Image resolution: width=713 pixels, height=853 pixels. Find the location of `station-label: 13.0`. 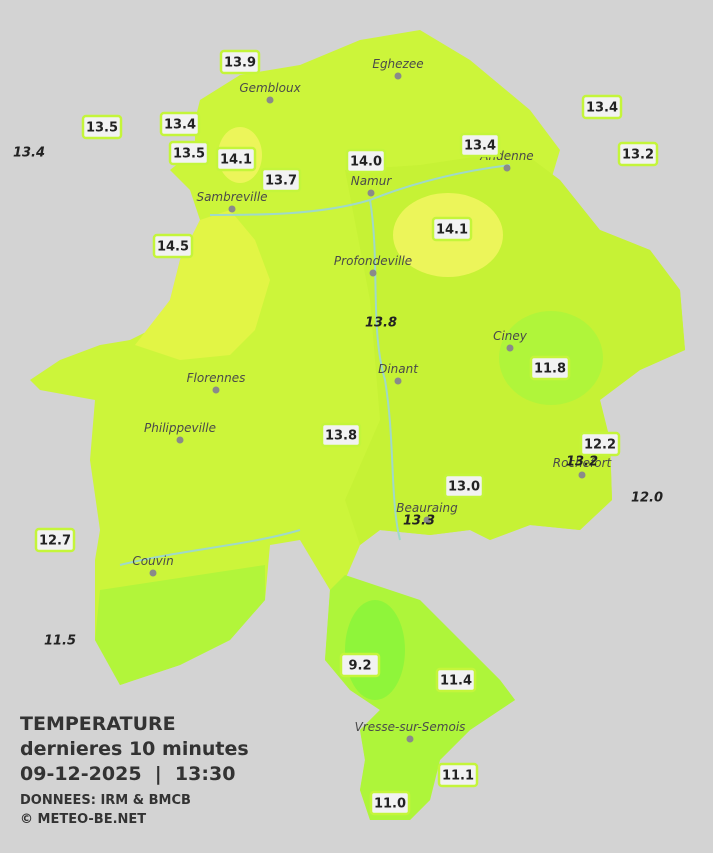

station-label: 13.0 is located at coordinates (464, 487).